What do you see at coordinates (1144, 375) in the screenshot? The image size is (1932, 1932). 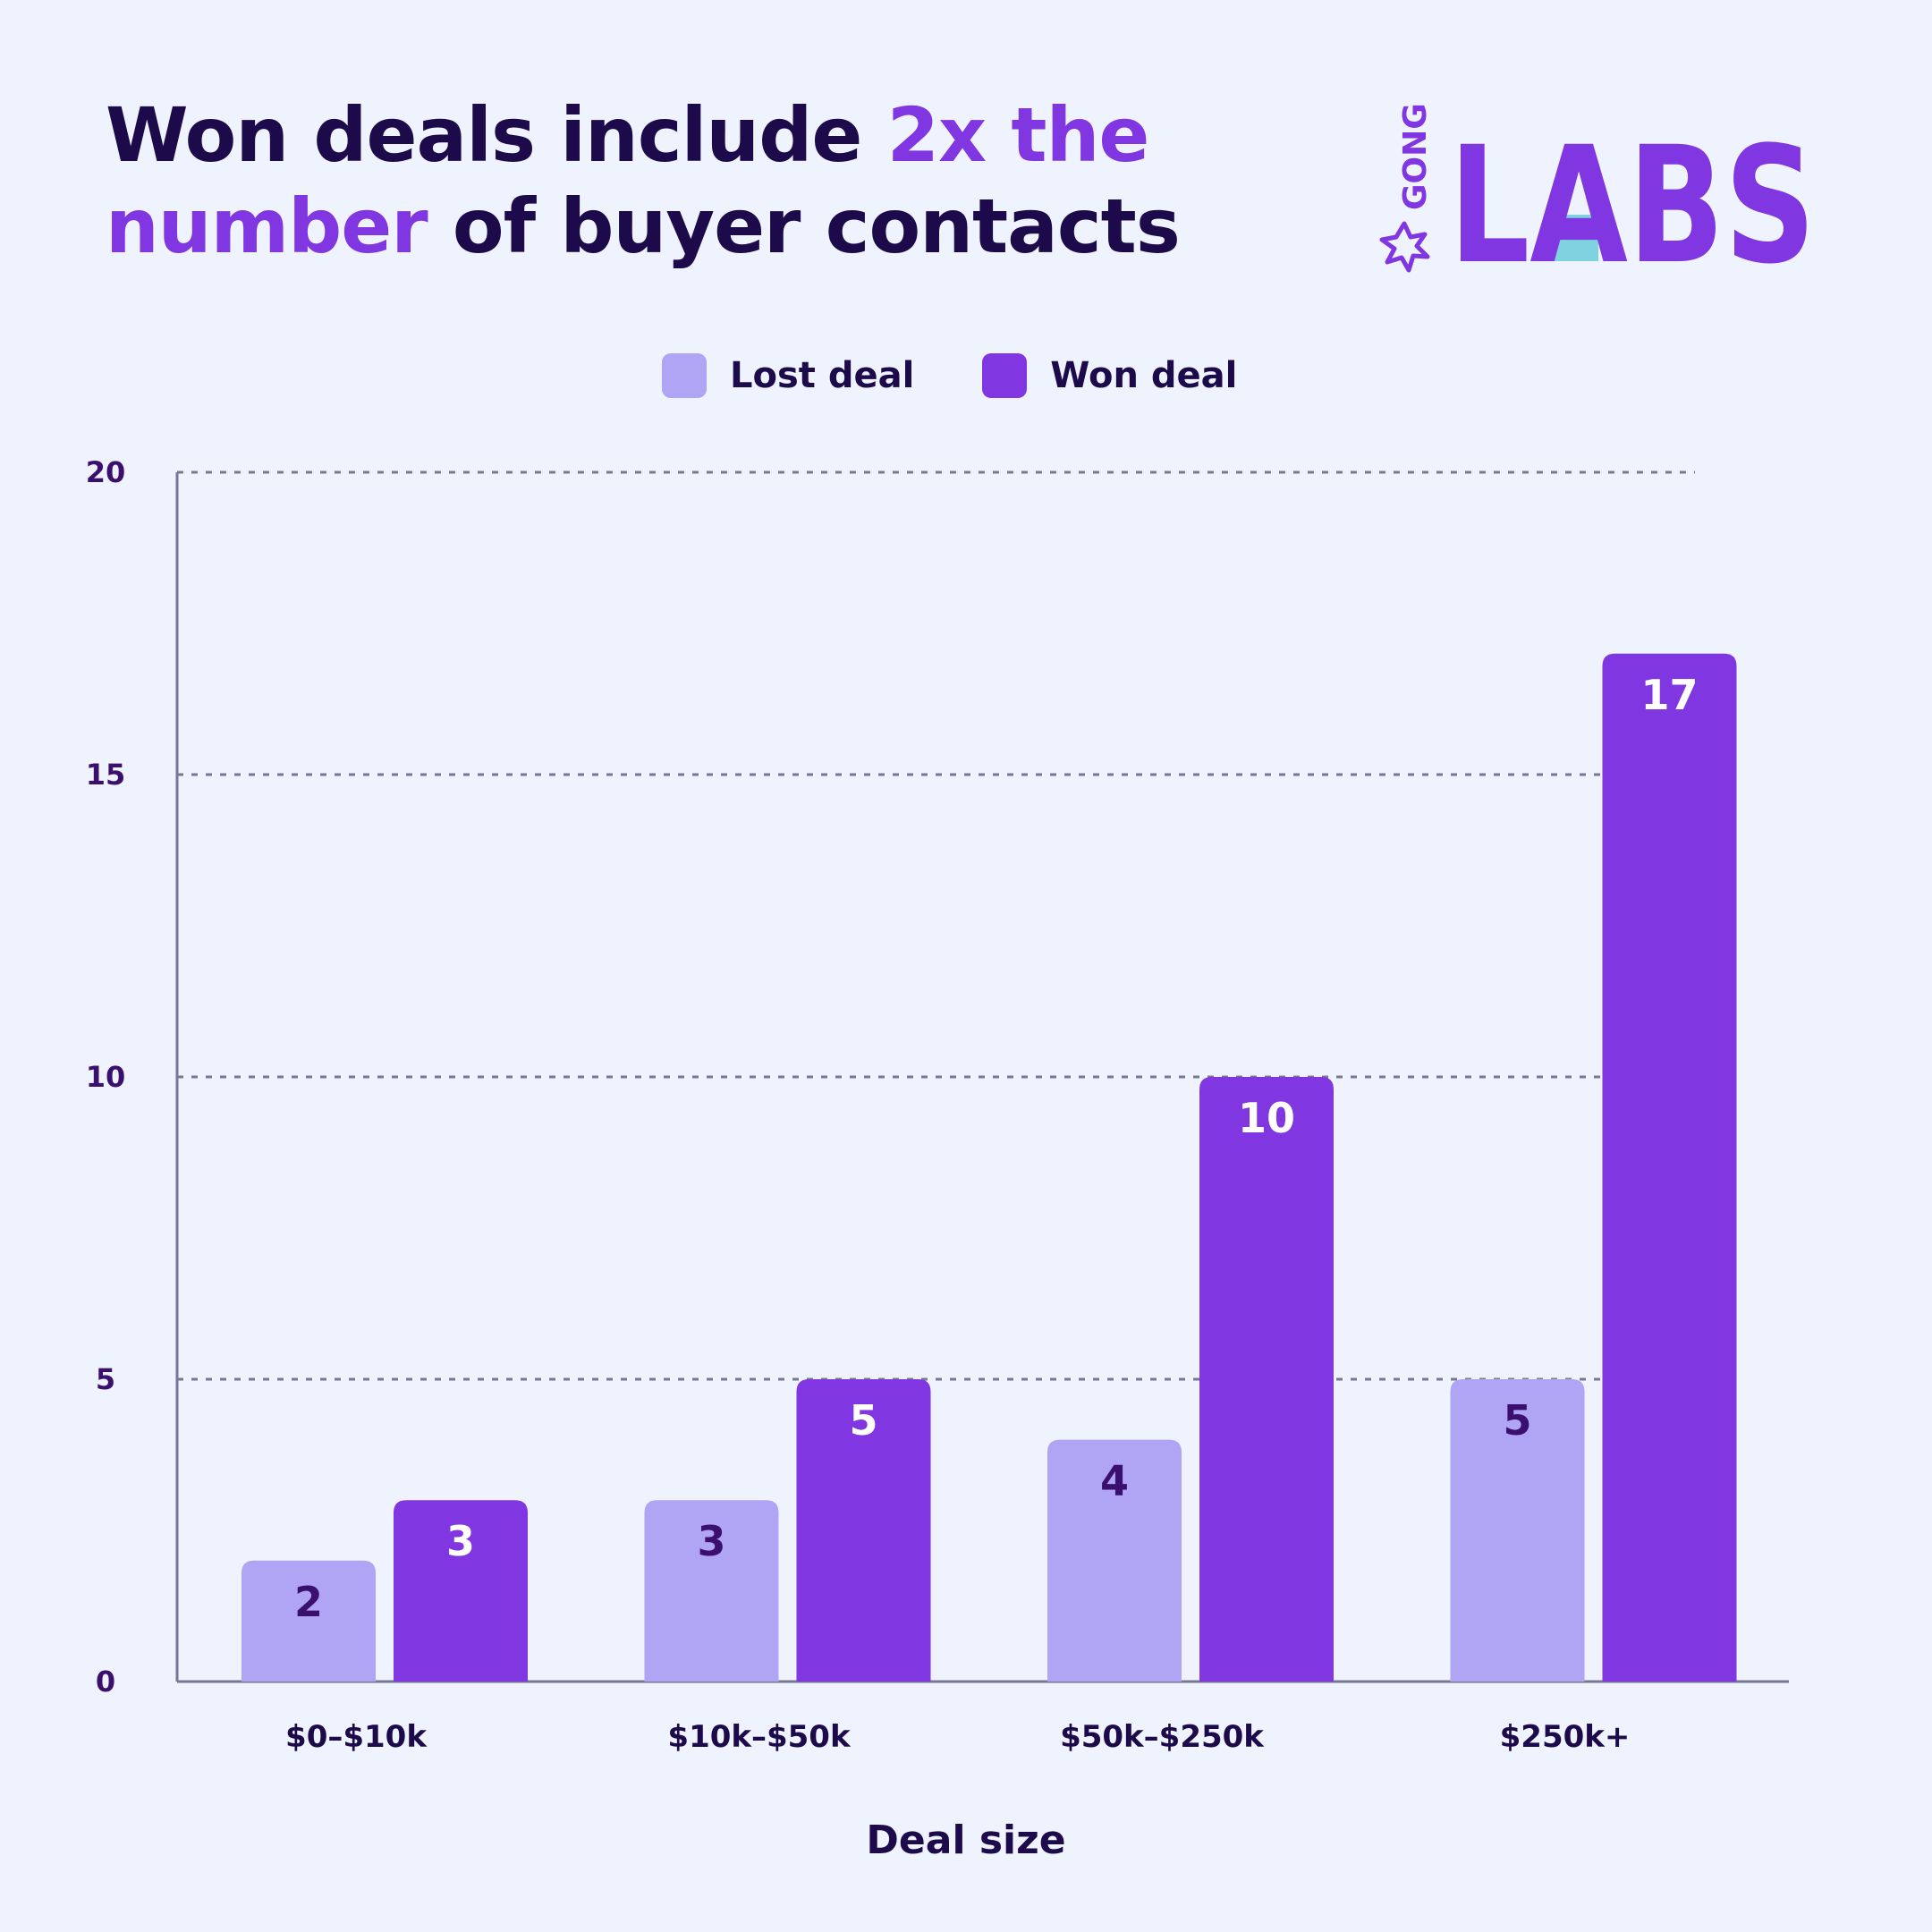 I see `legend-label-won: Won deal` at bounding box center [1144, 375].